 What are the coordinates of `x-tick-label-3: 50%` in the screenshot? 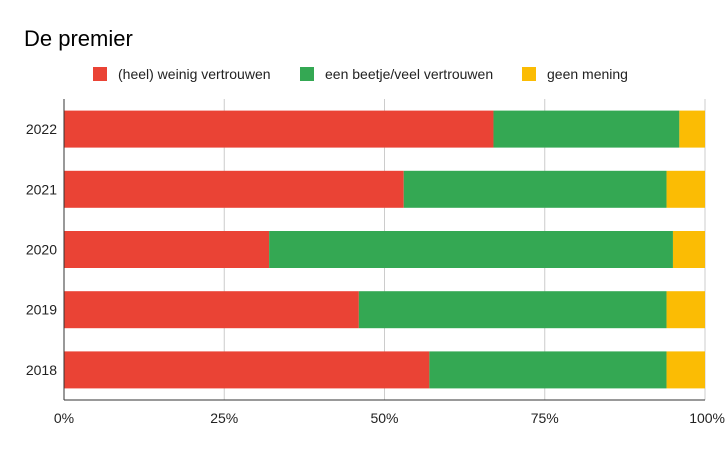 It's located at (384, 418).